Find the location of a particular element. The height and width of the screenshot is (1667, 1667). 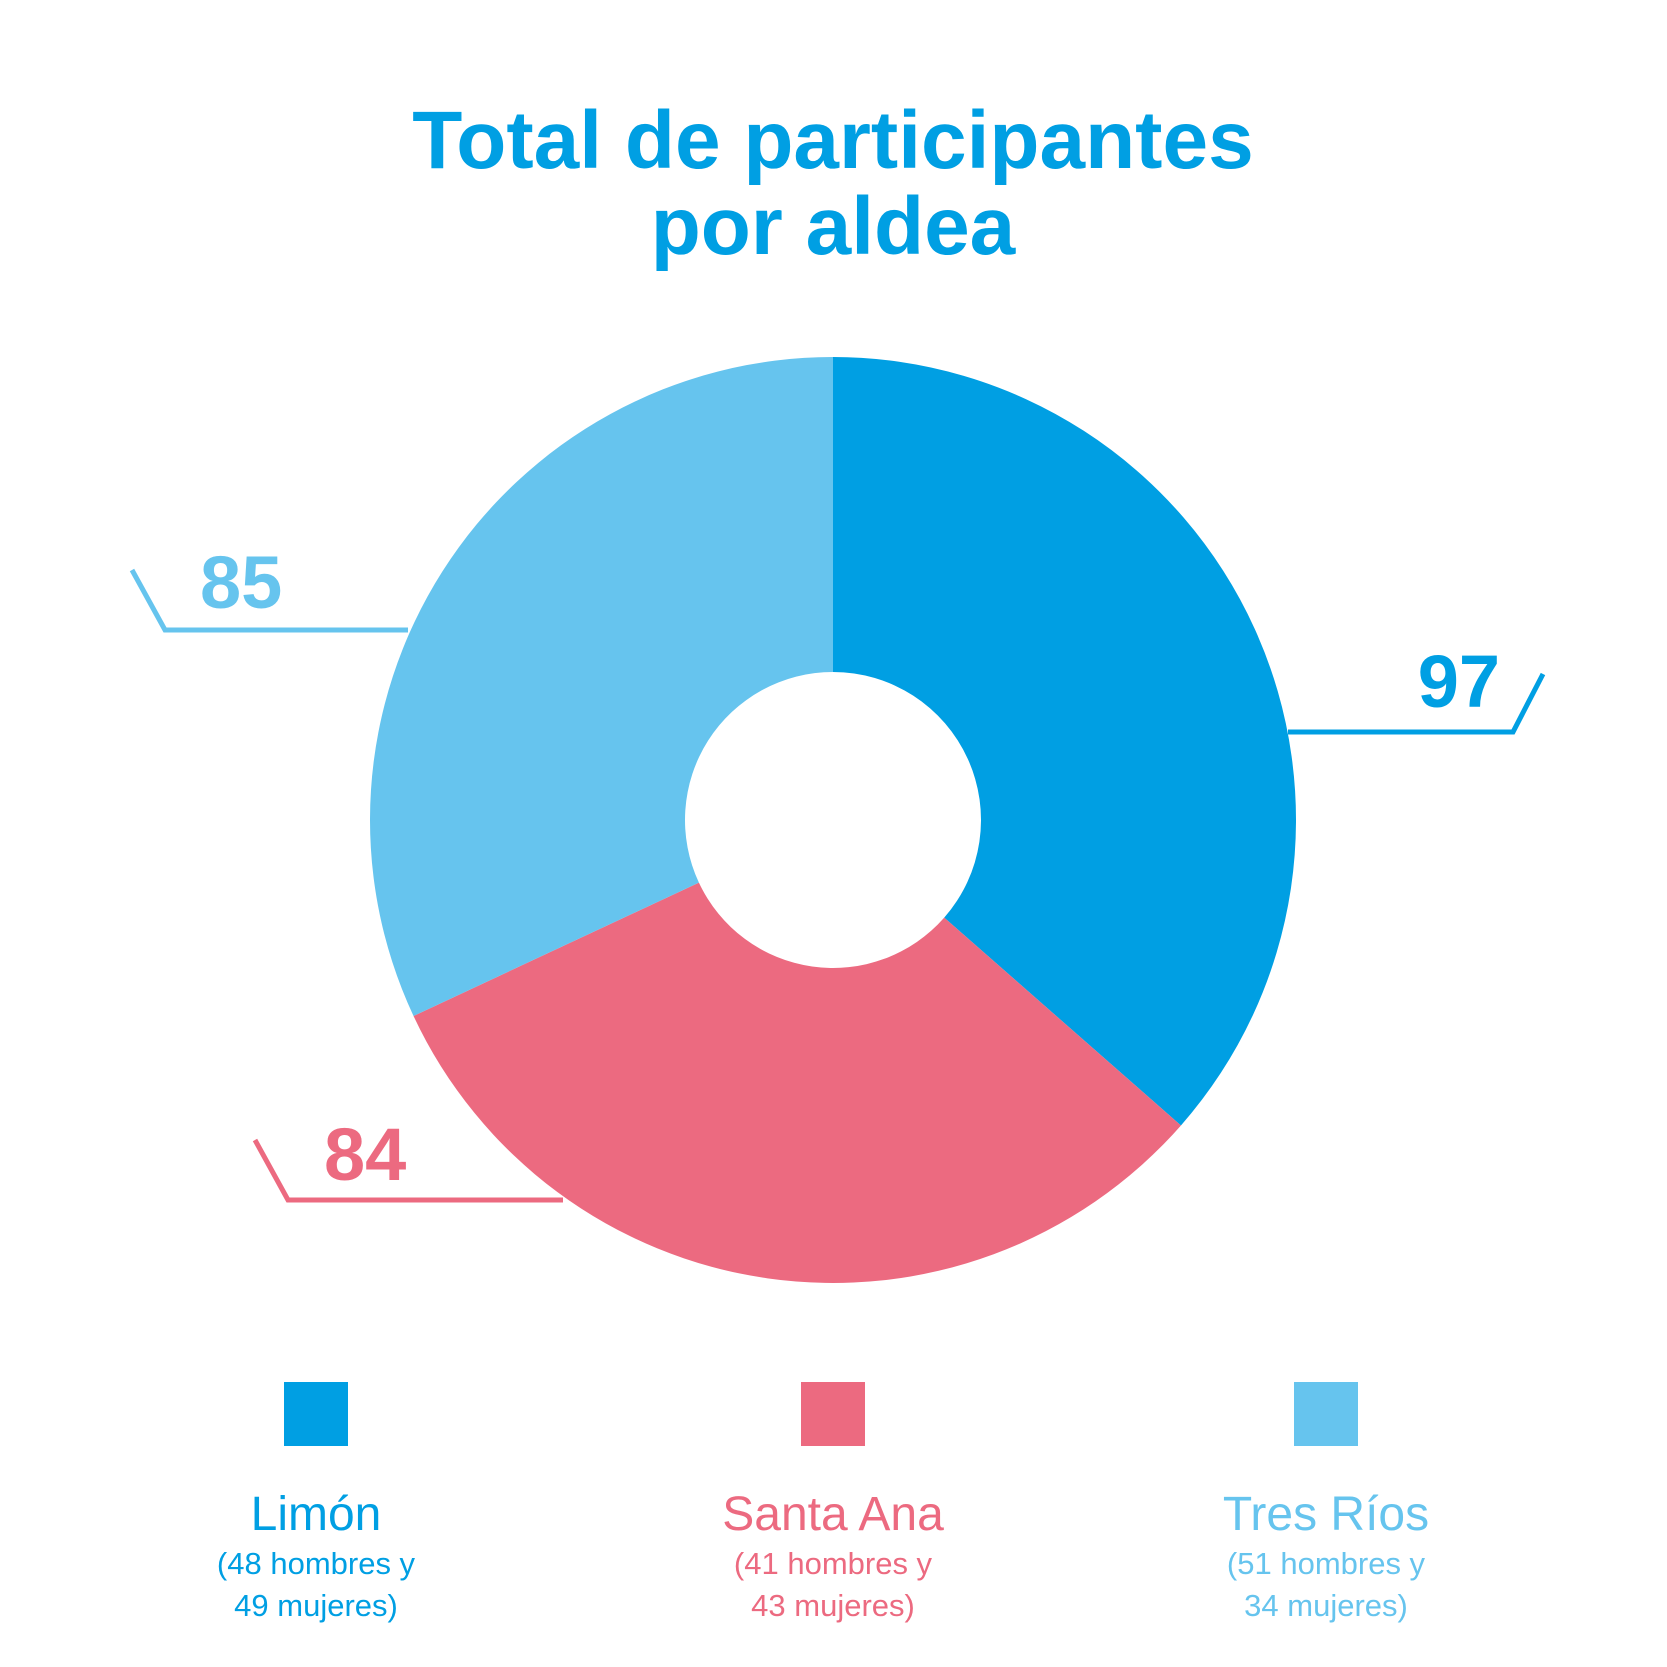

slice-santa-ana is located at coordinates (797, 1082).